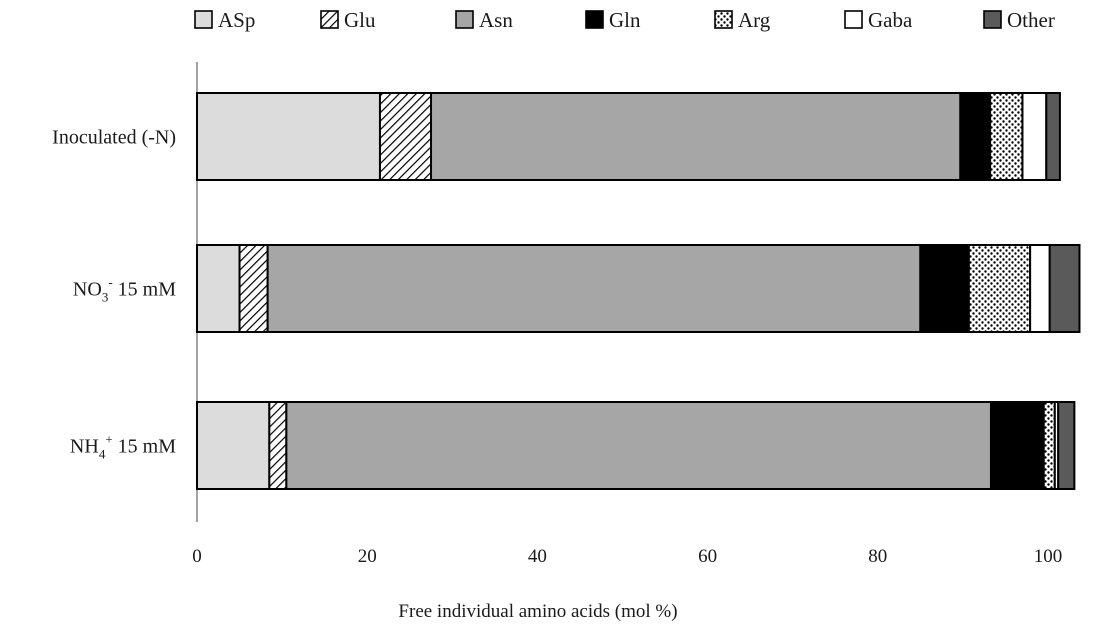 This screenshot has height=625, width=1094. I want to click on x-tick-label: 40, so click(537, 556).